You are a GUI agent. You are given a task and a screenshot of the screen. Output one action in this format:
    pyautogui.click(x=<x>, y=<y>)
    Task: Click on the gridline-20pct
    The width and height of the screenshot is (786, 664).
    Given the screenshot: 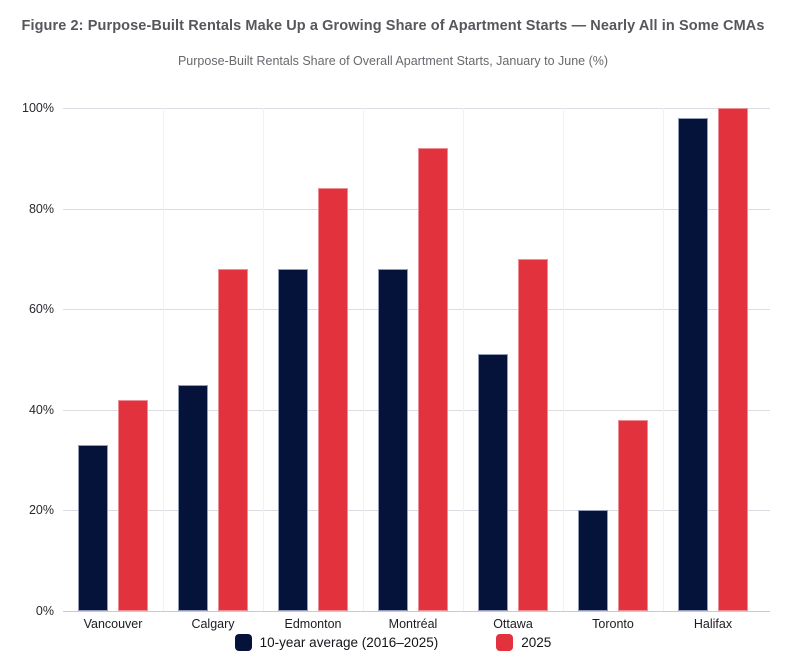 What is the action you would take?
    pyautogui.click(x=416, y=511)
    